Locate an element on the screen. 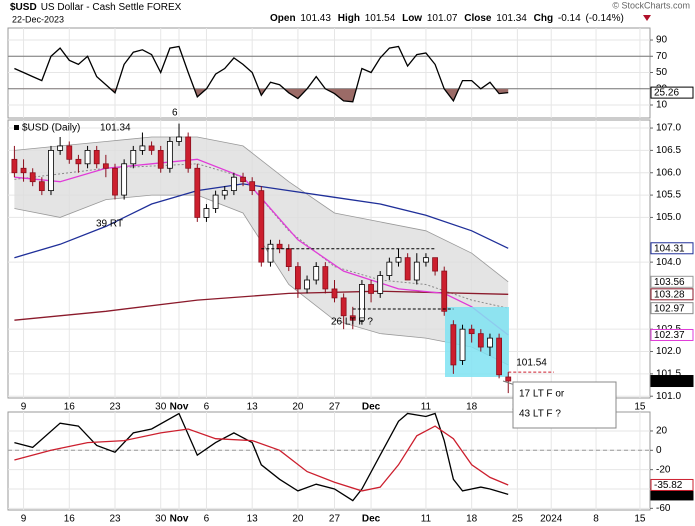 This screenshot has width=695, height=526. value-label: 101.34 is located at coordinates (669, 381).